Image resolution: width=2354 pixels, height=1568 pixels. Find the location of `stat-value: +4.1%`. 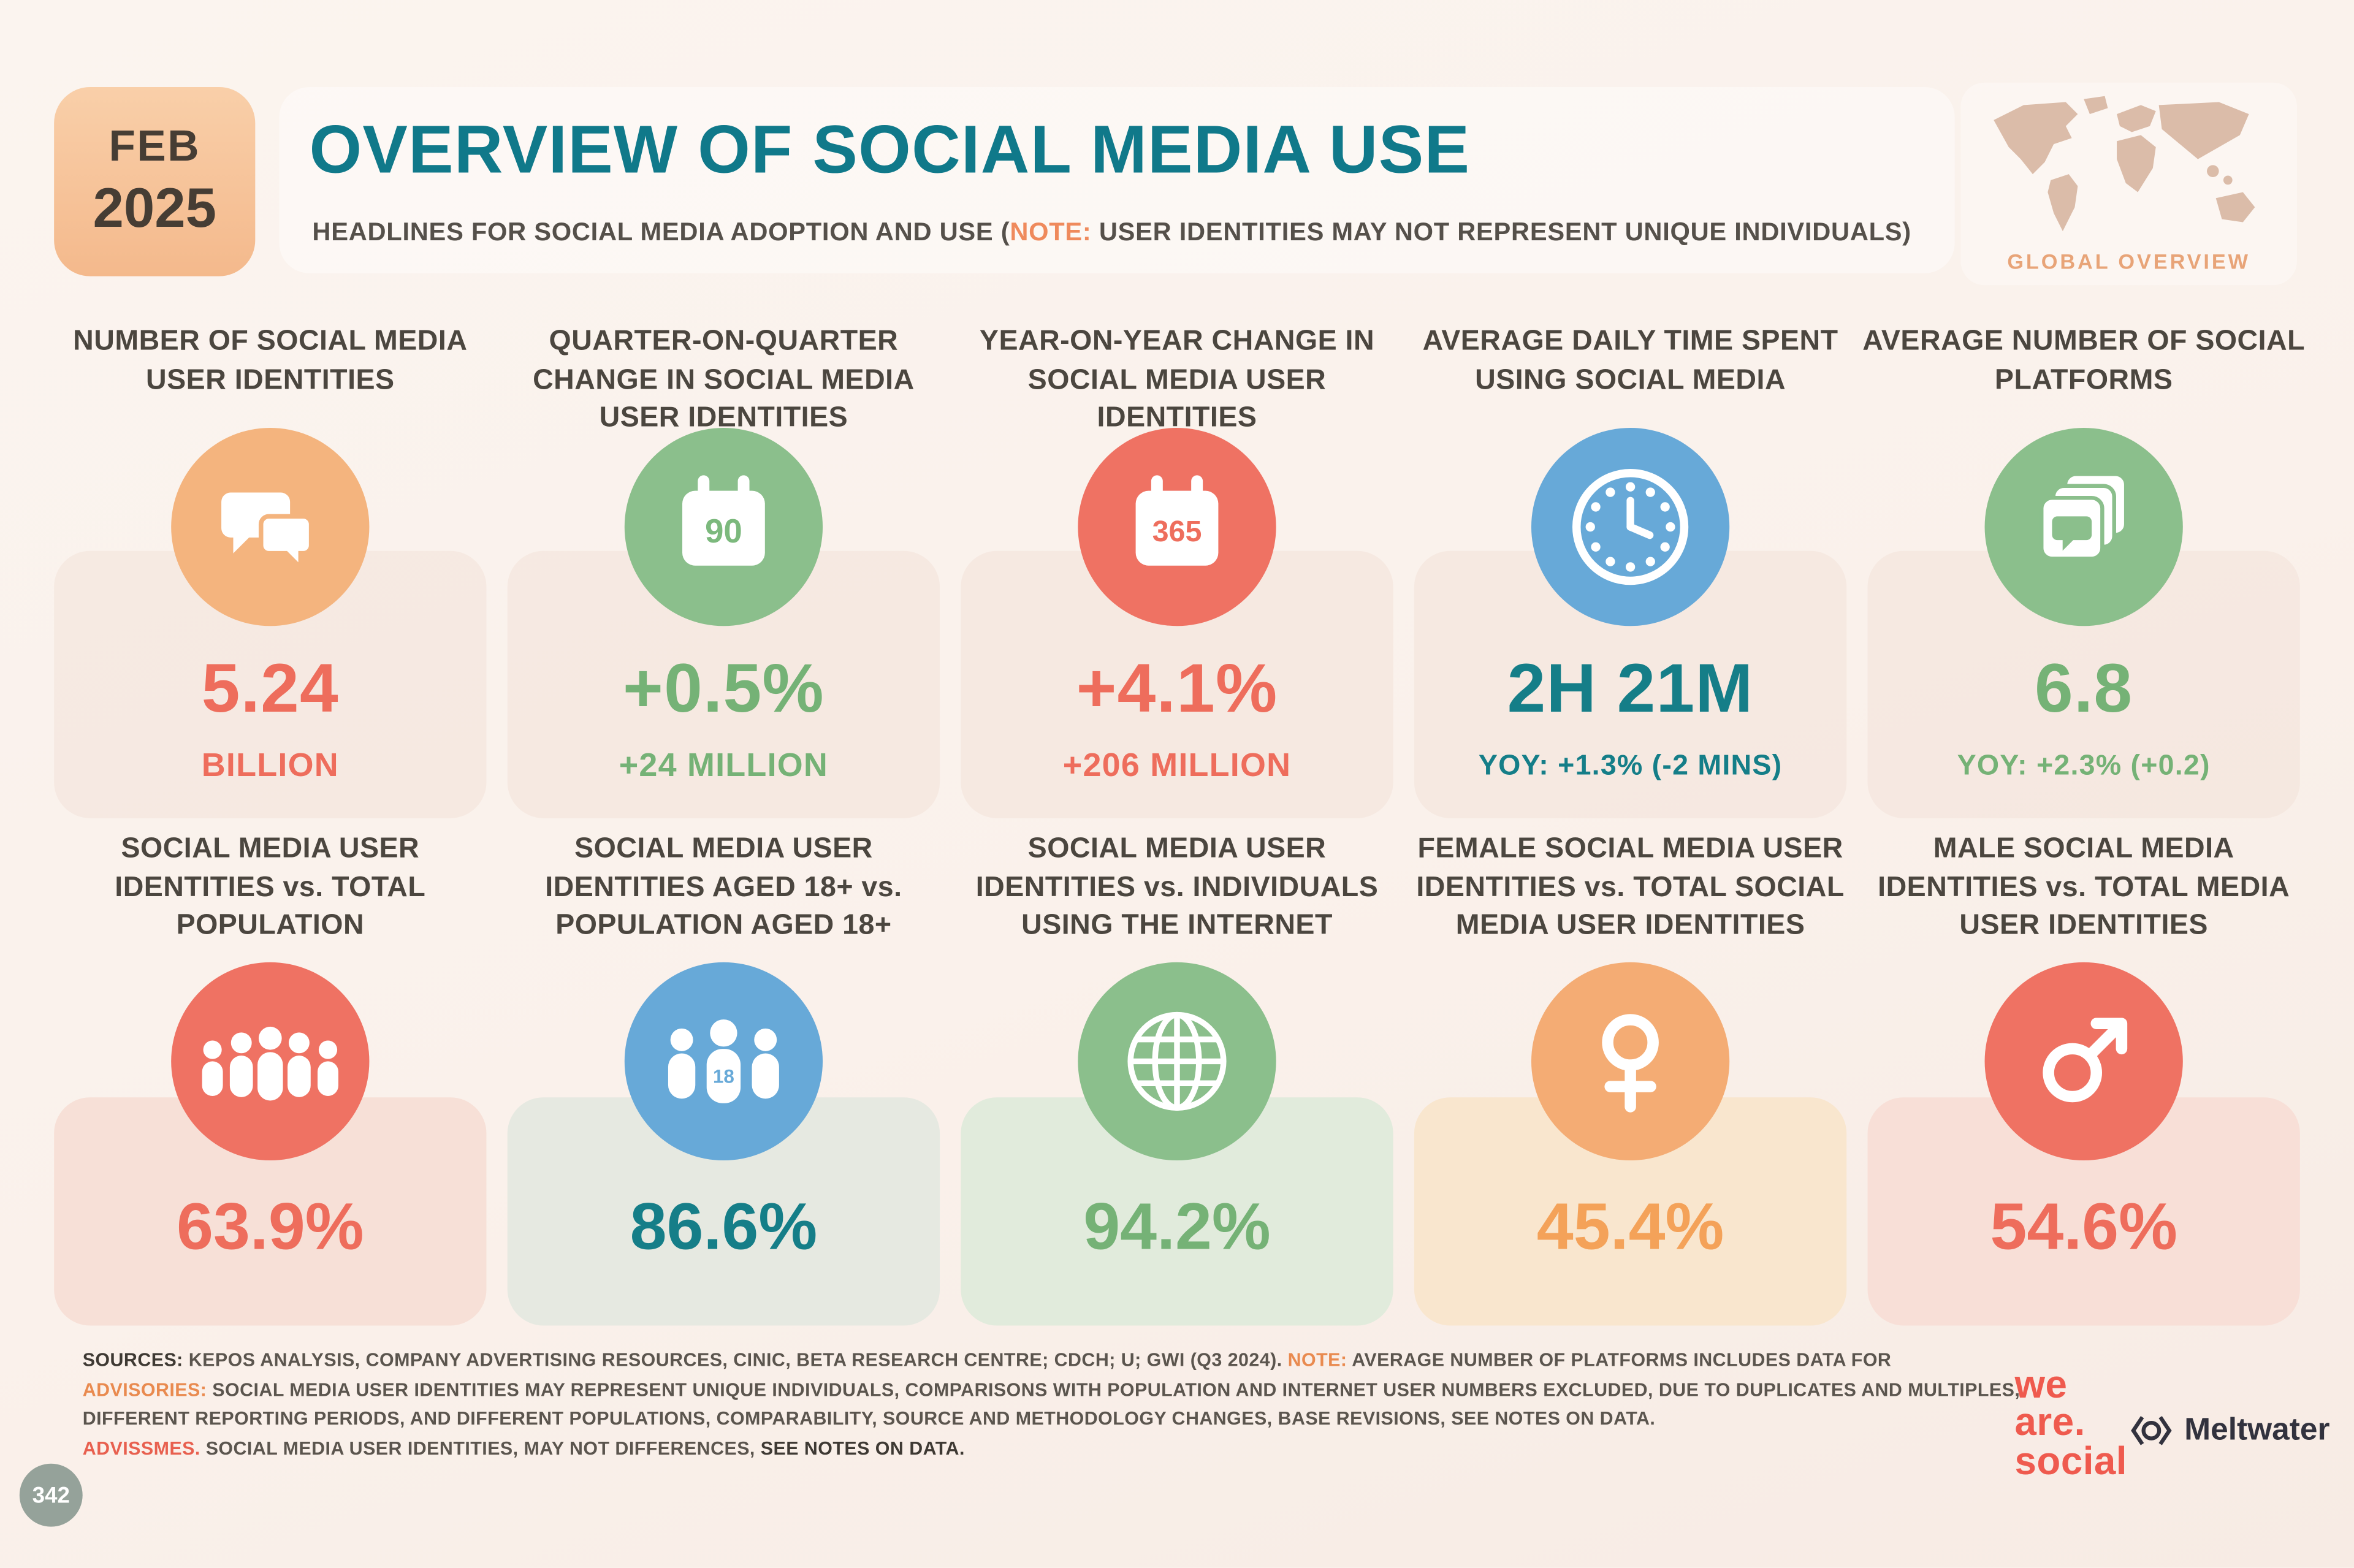

stat-value: +4.1% is located at coordinates (1177, 687).